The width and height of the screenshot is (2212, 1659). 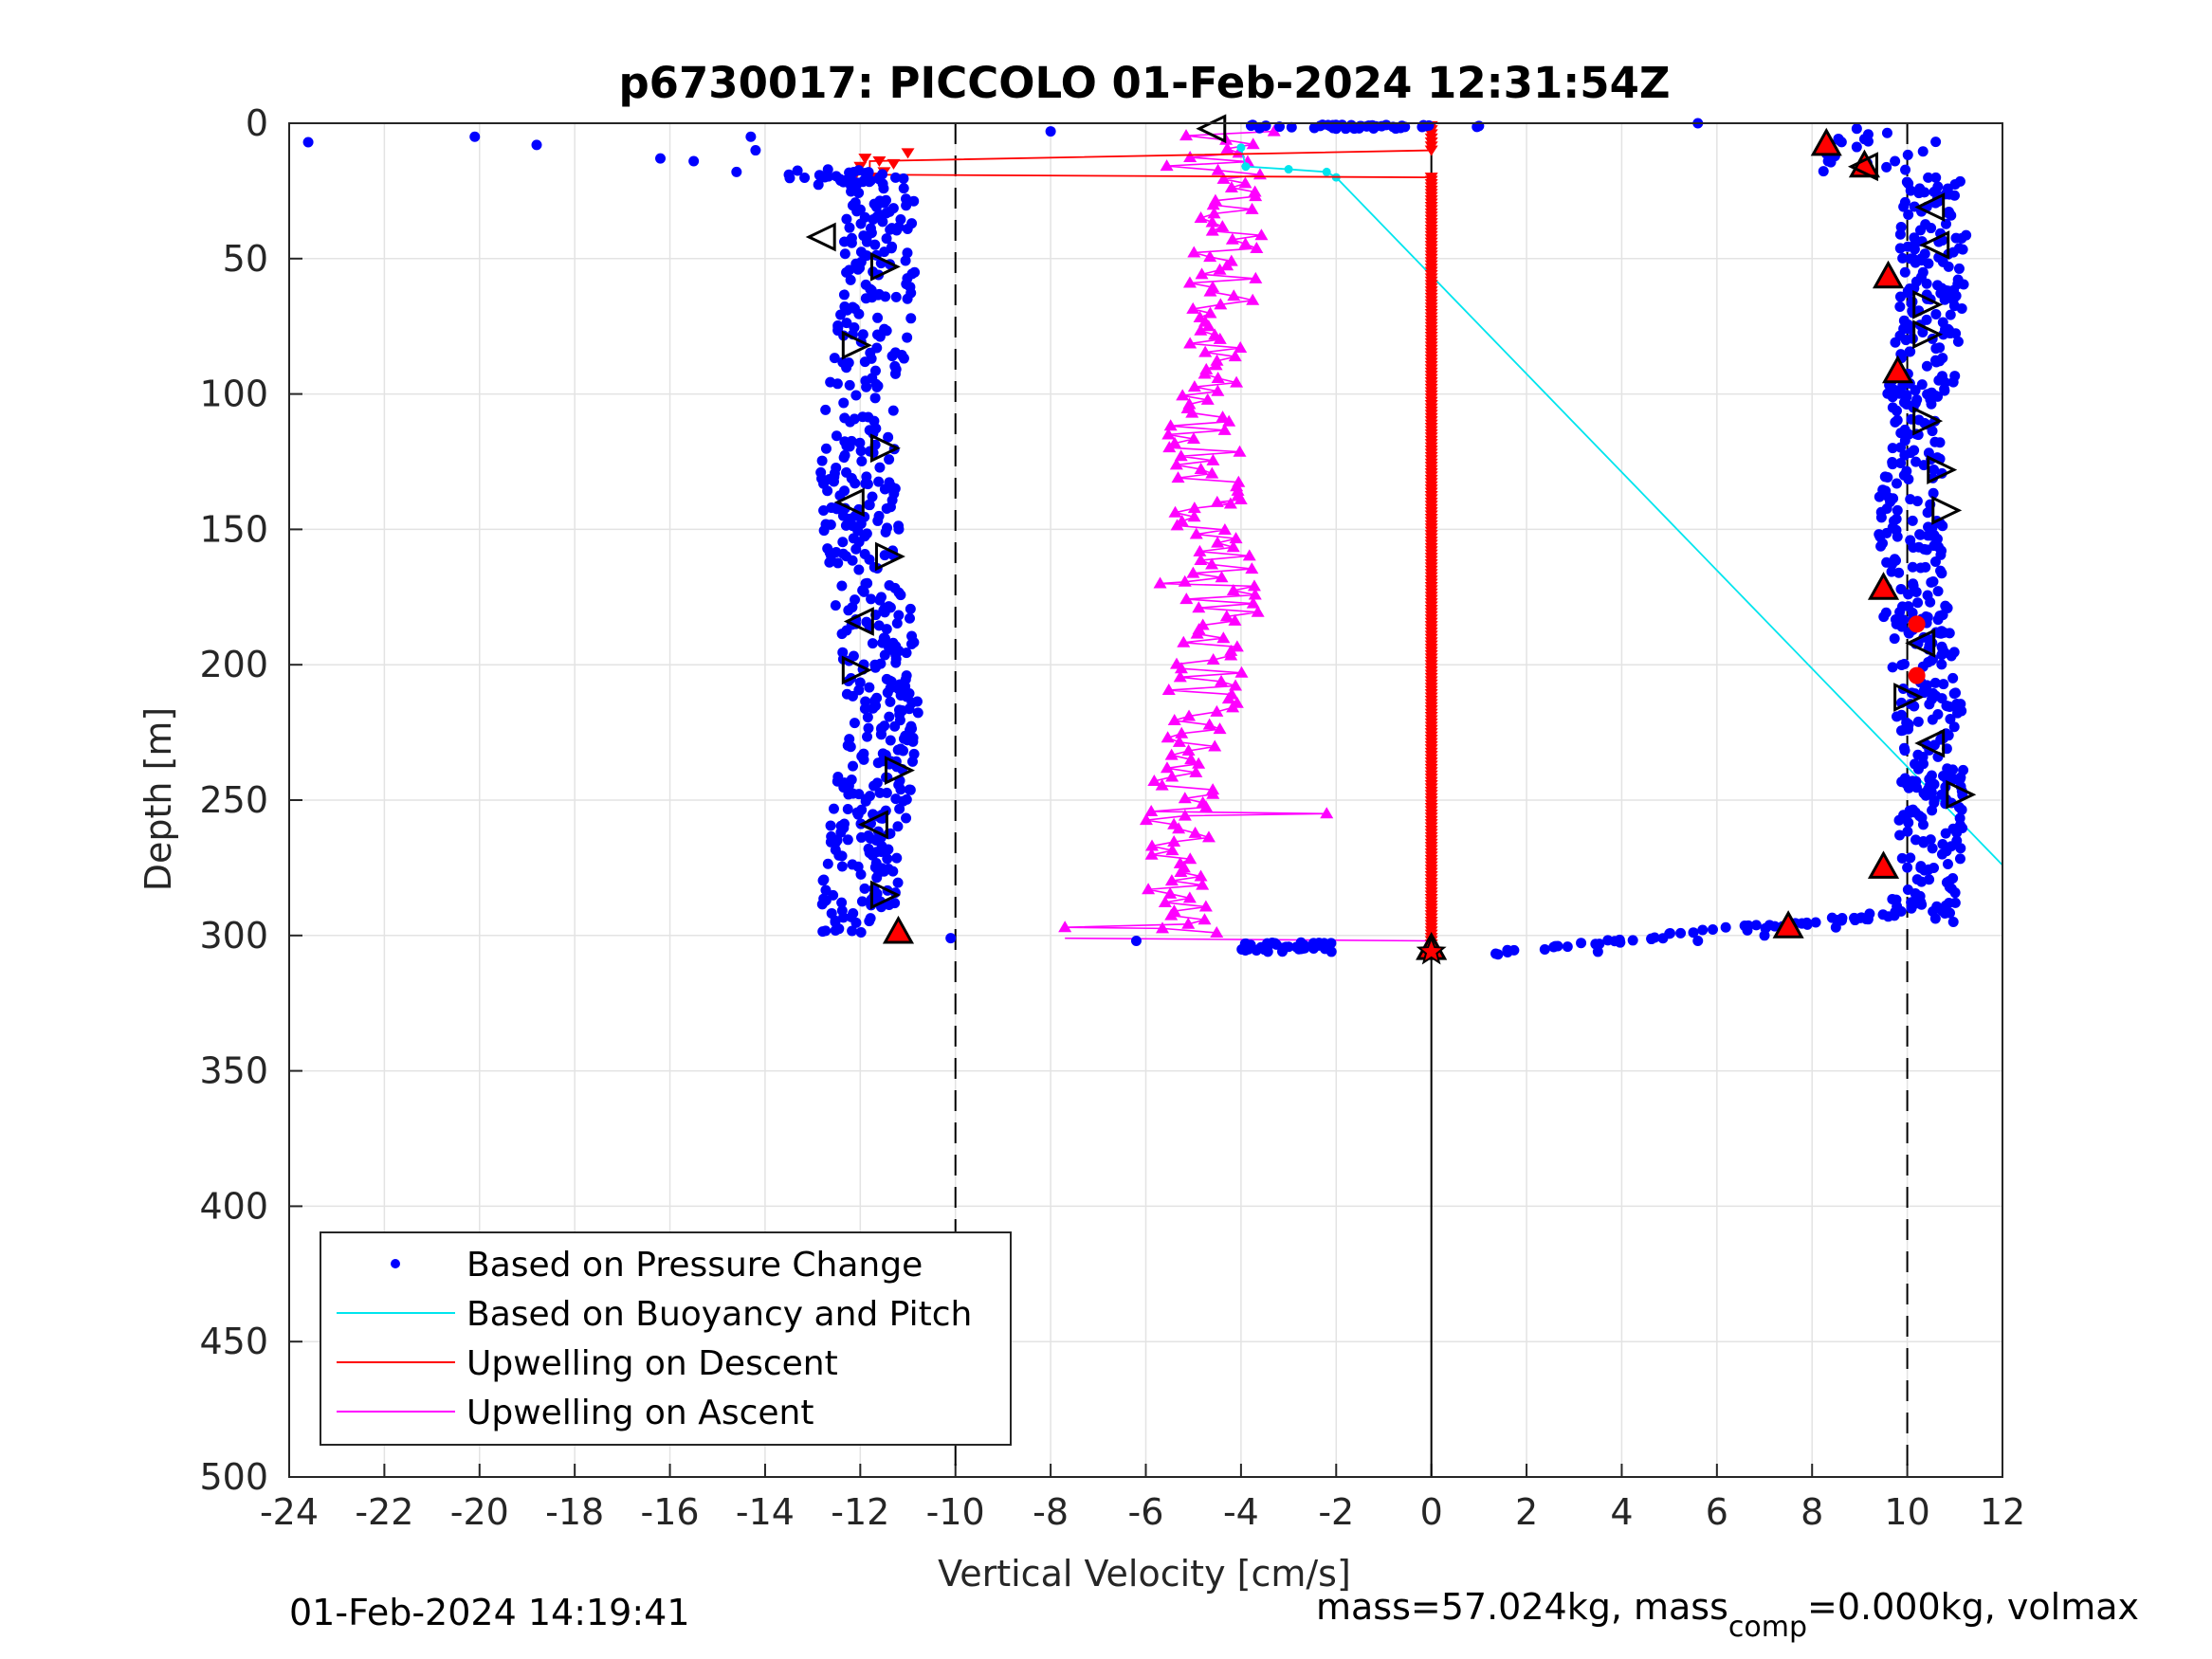 I want to click on footer-mass-text: mass=57.024kg, mass, so click(x=1522, y=1607).